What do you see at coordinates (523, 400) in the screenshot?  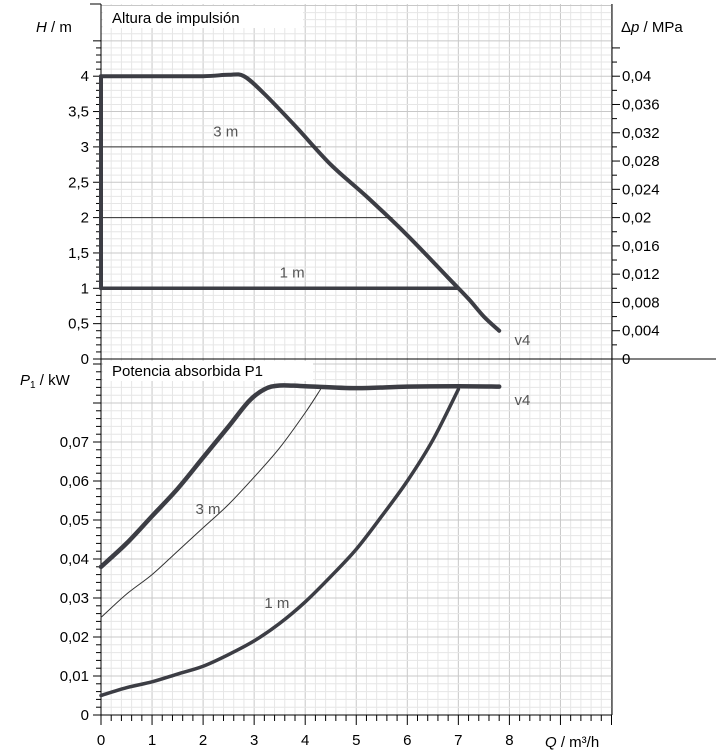 I see `curve-label-bottom: v4` at bounding box center [523, 400].